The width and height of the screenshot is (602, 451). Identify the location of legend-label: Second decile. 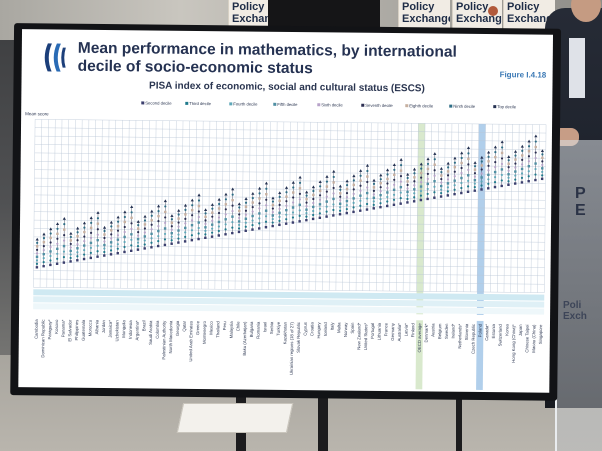
(158, 103).